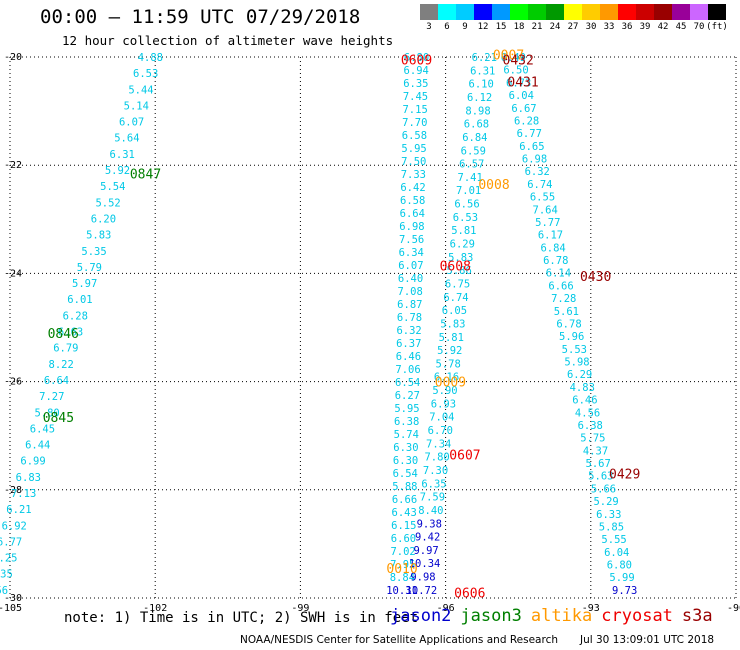 The height and width of the screenshot is (650, 740). Describe the element at coordinates (455, 298) in the screenshot. I see `wave-height-reading: 6.74` at that location.